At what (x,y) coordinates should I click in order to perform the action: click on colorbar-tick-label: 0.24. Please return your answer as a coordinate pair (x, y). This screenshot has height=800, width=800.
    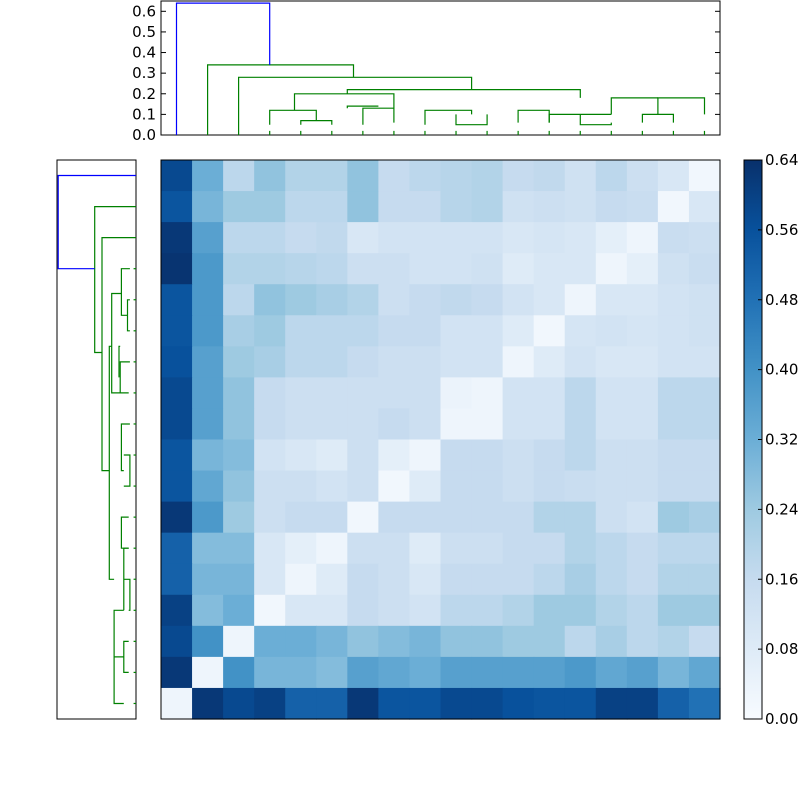
    Looking at the image, I should click on (781, 509).